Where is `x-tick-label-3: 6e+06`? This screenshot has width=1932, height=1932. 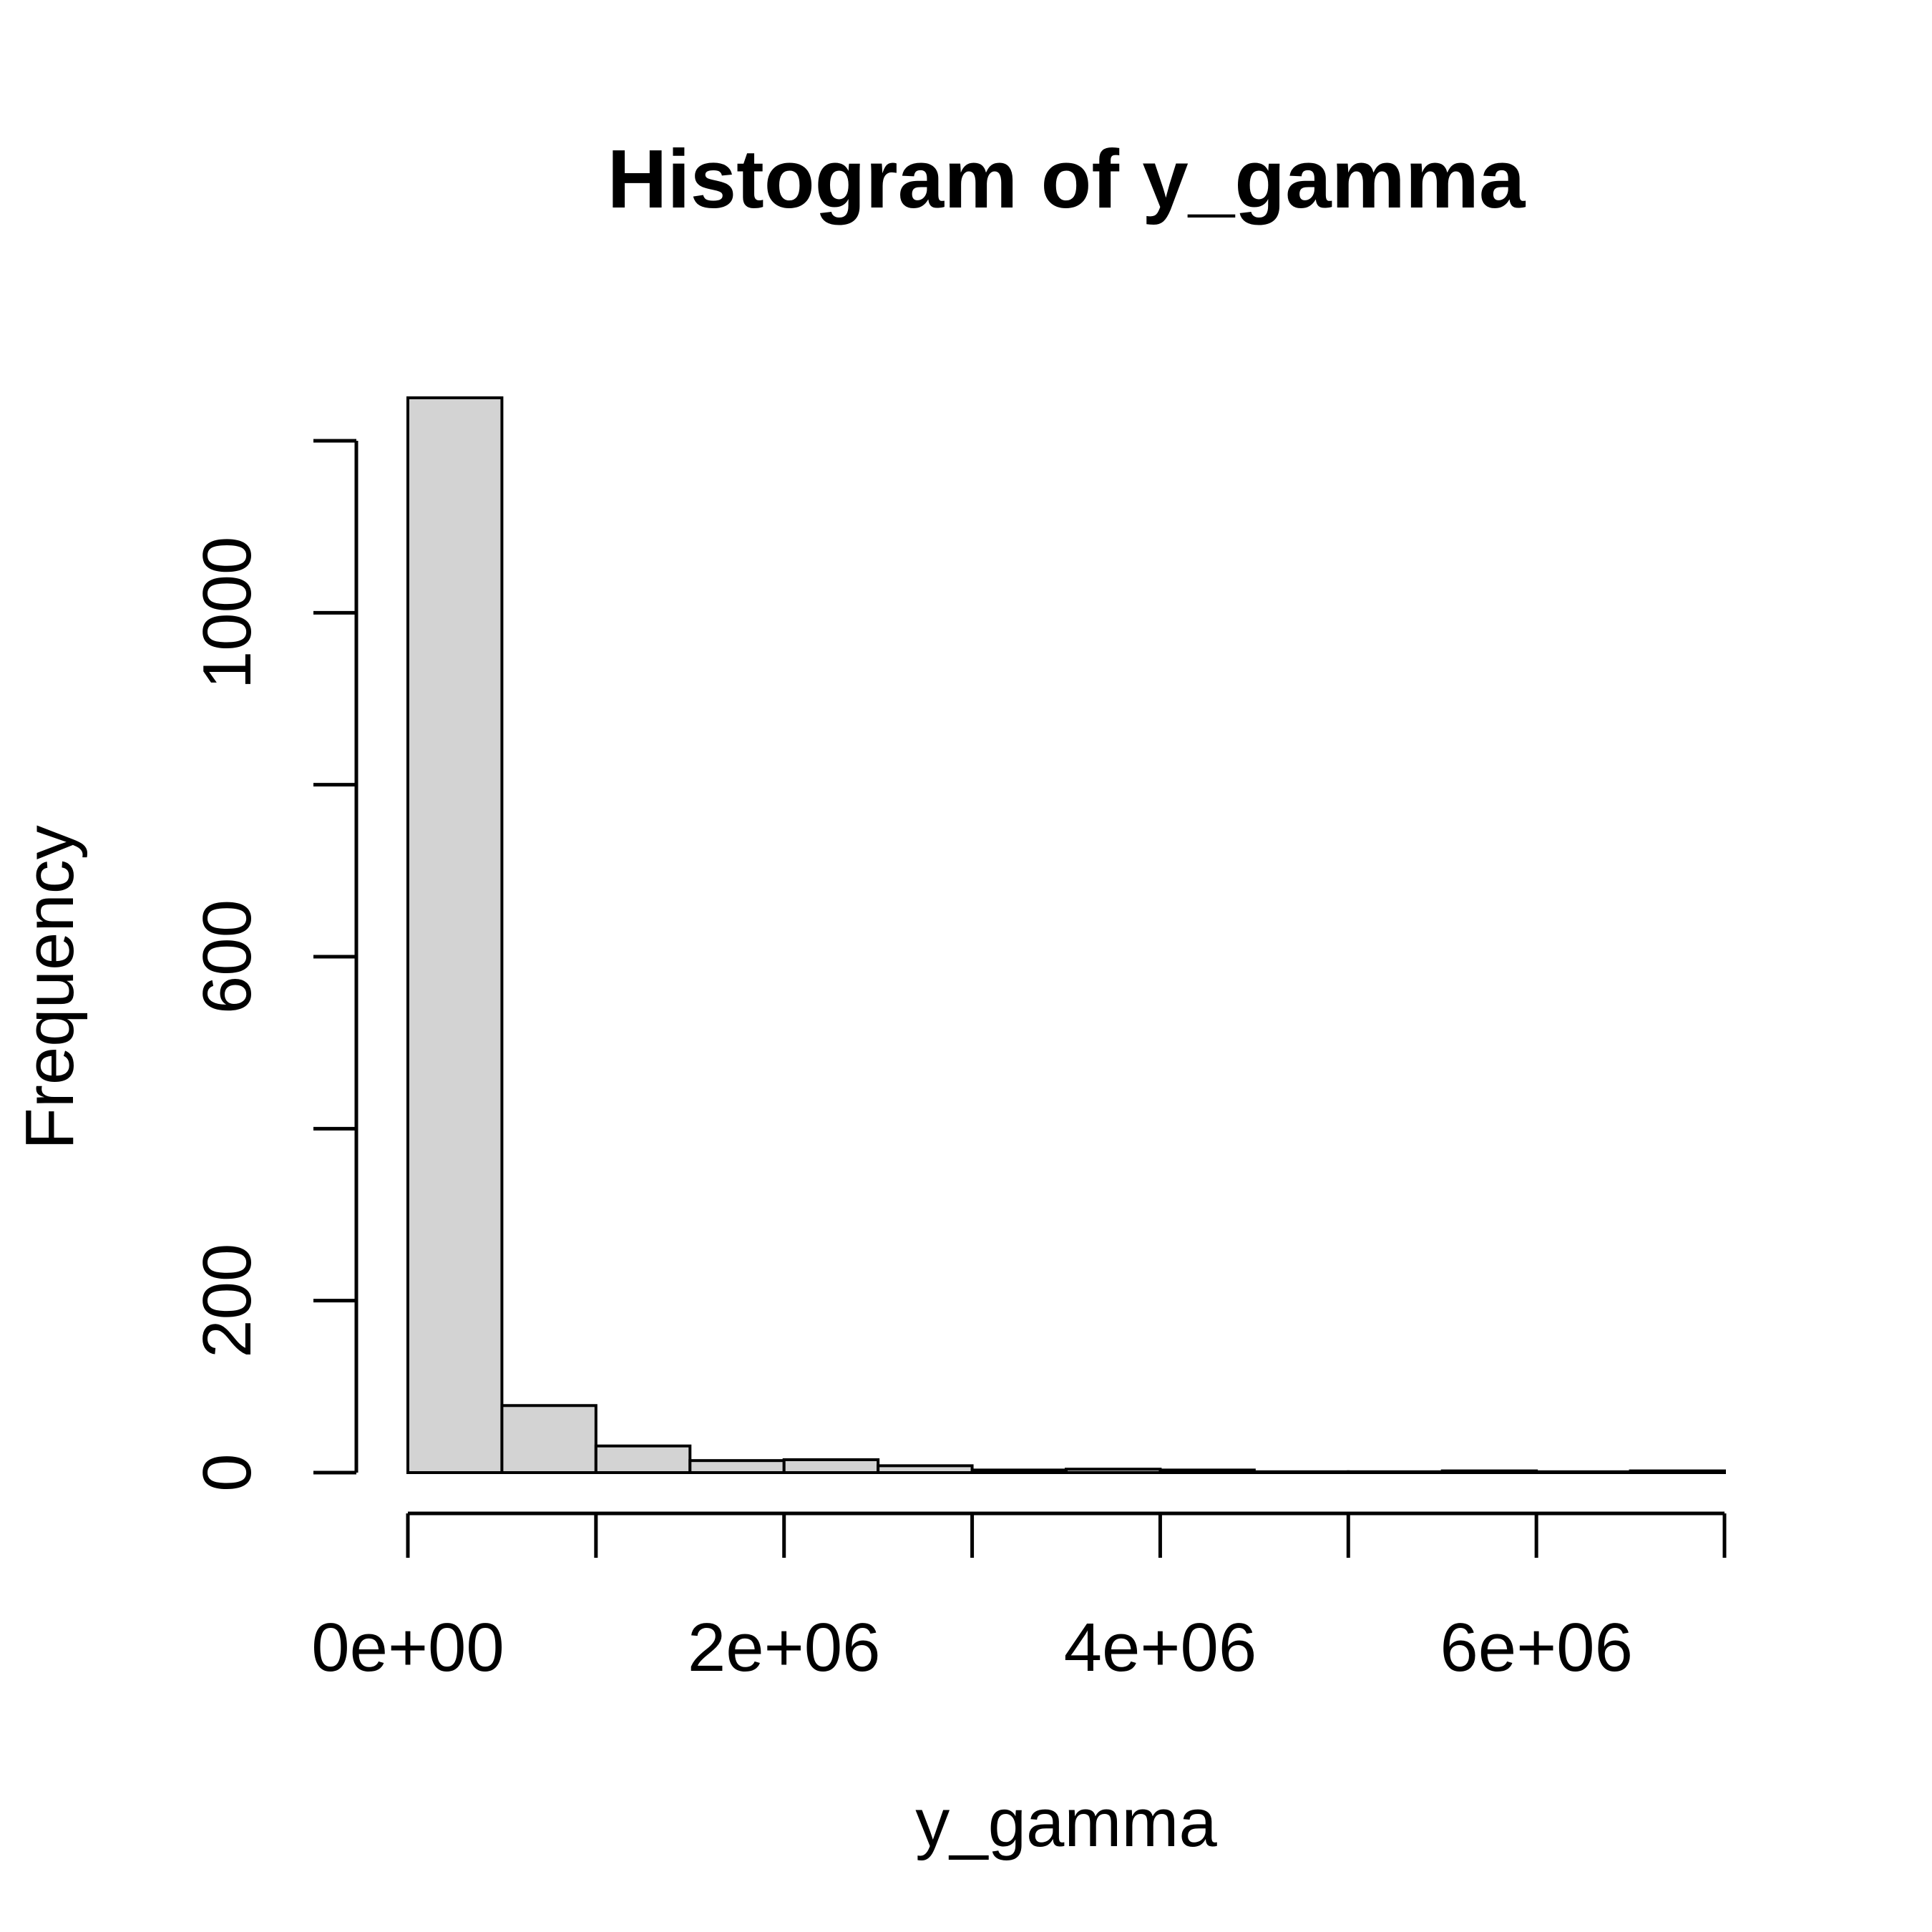
x-tick-label-3: 6e+06 is located at coordinates (1536, 1647).